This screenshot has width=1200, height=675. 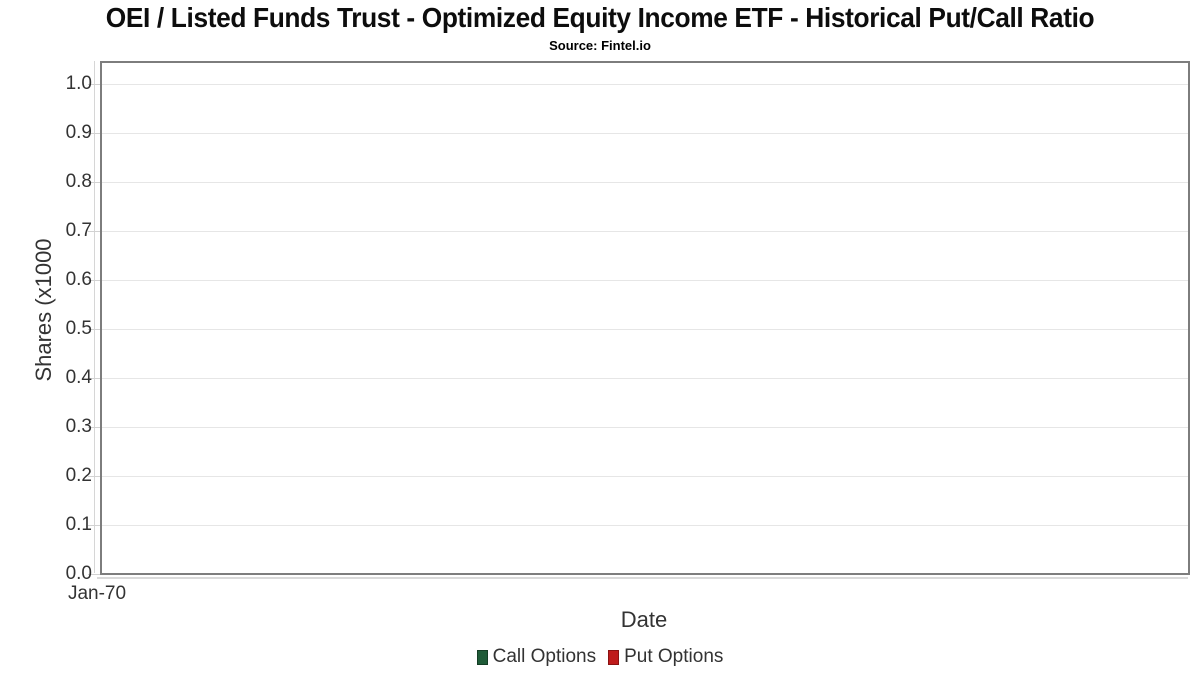 I want to click on y-axis-tick-label: 0.4, so click(x=78, y=377).